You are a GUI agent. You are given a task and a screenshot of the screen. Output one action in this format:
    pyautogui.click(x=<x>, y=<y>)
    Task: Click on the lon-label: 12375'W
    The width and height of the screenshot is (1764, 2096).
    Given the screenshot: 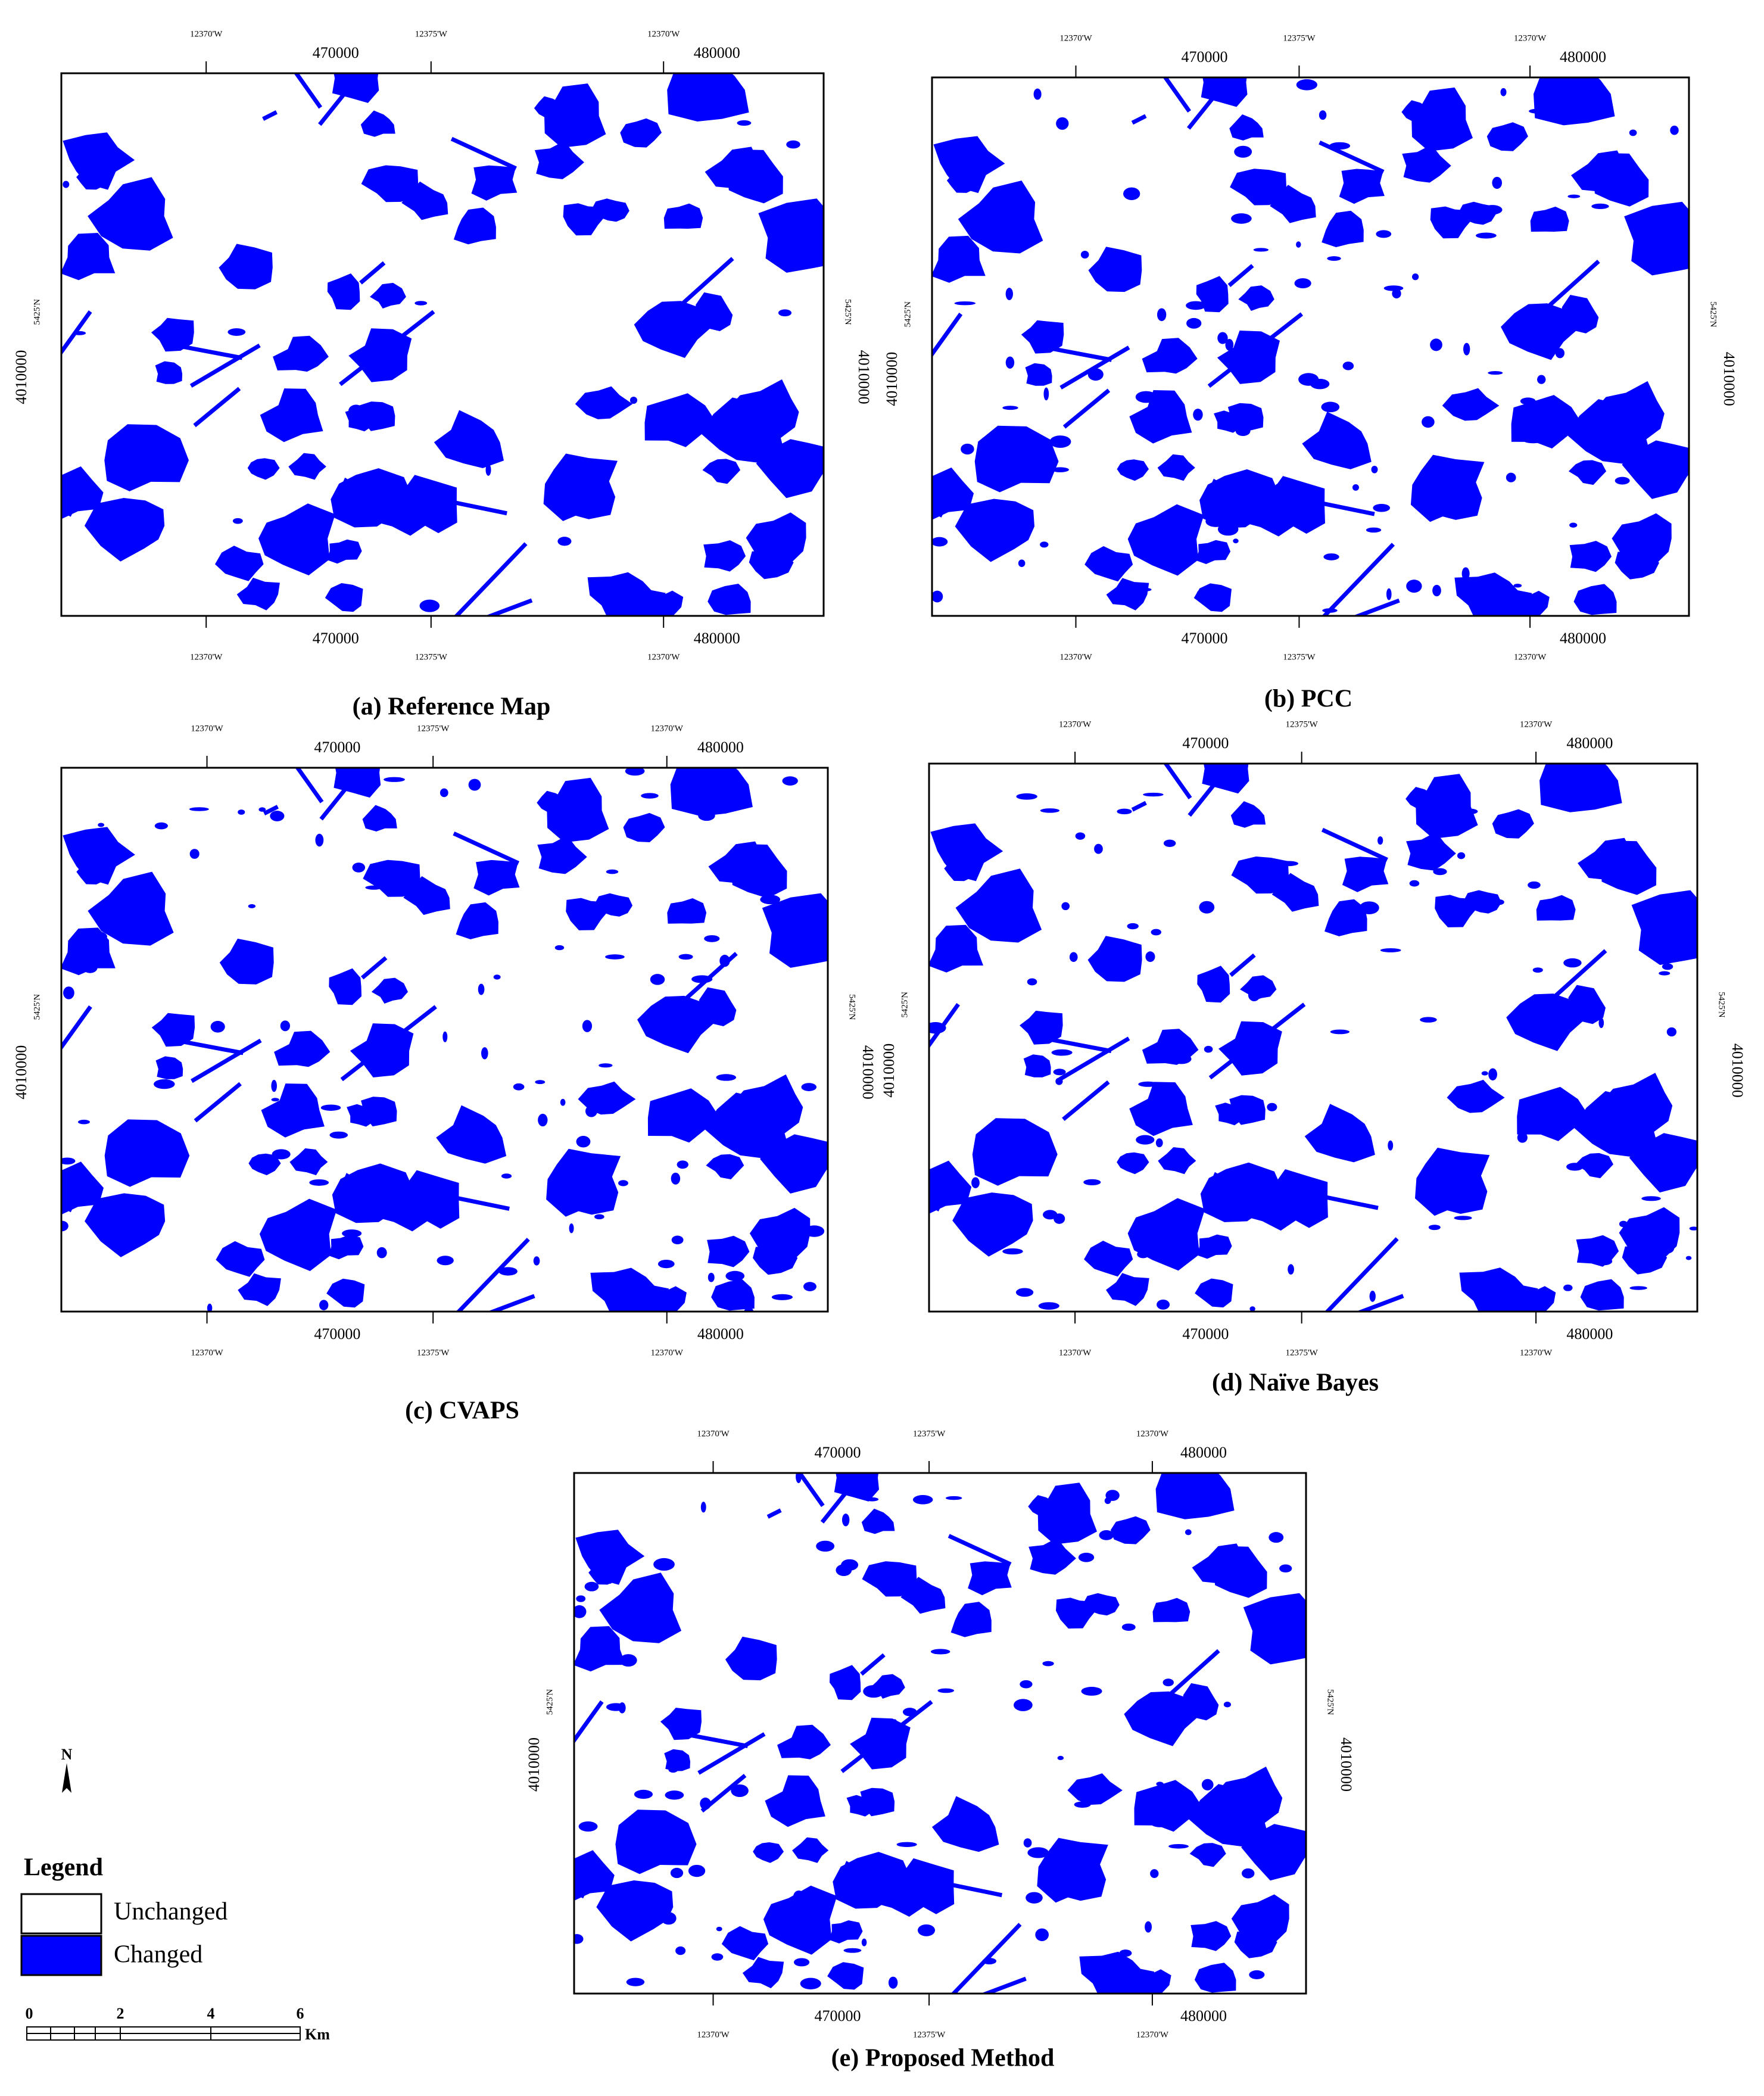 What is the action you would take?
    pyautogui.click(x=1301, y=1352)
    